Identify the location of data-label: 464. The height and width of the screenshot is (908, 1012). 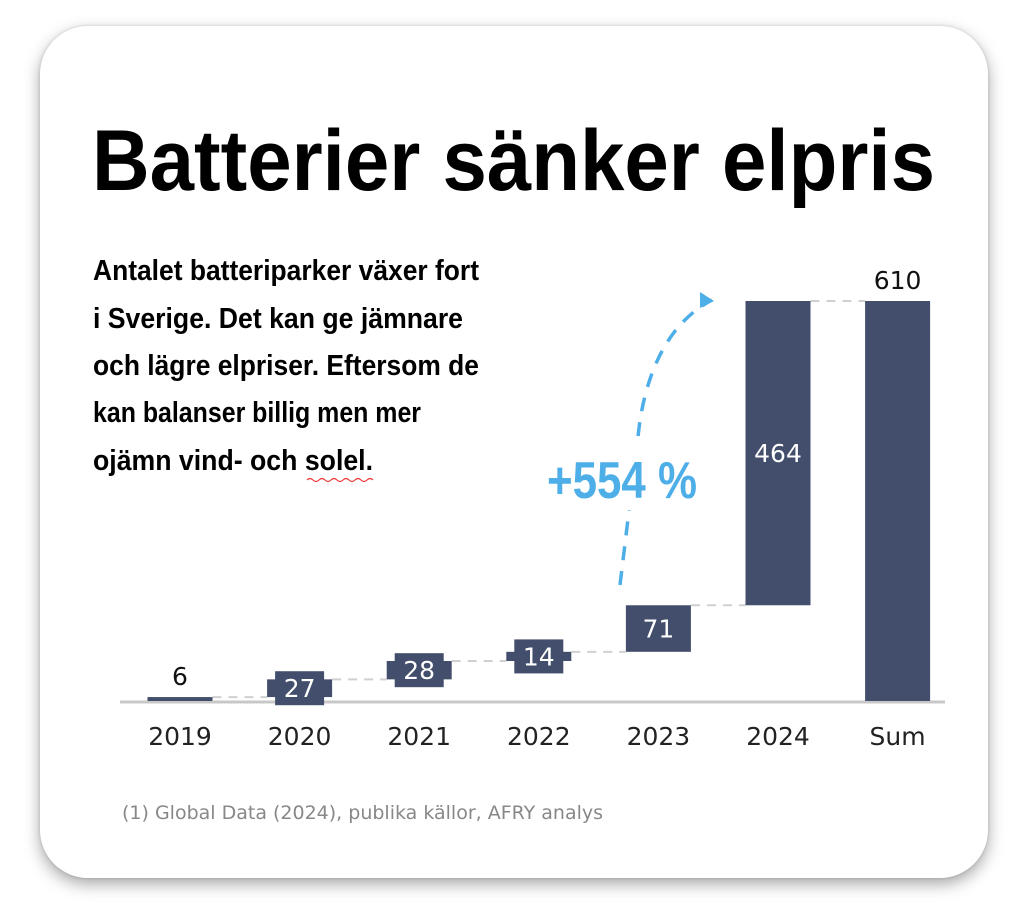
(778, 453).